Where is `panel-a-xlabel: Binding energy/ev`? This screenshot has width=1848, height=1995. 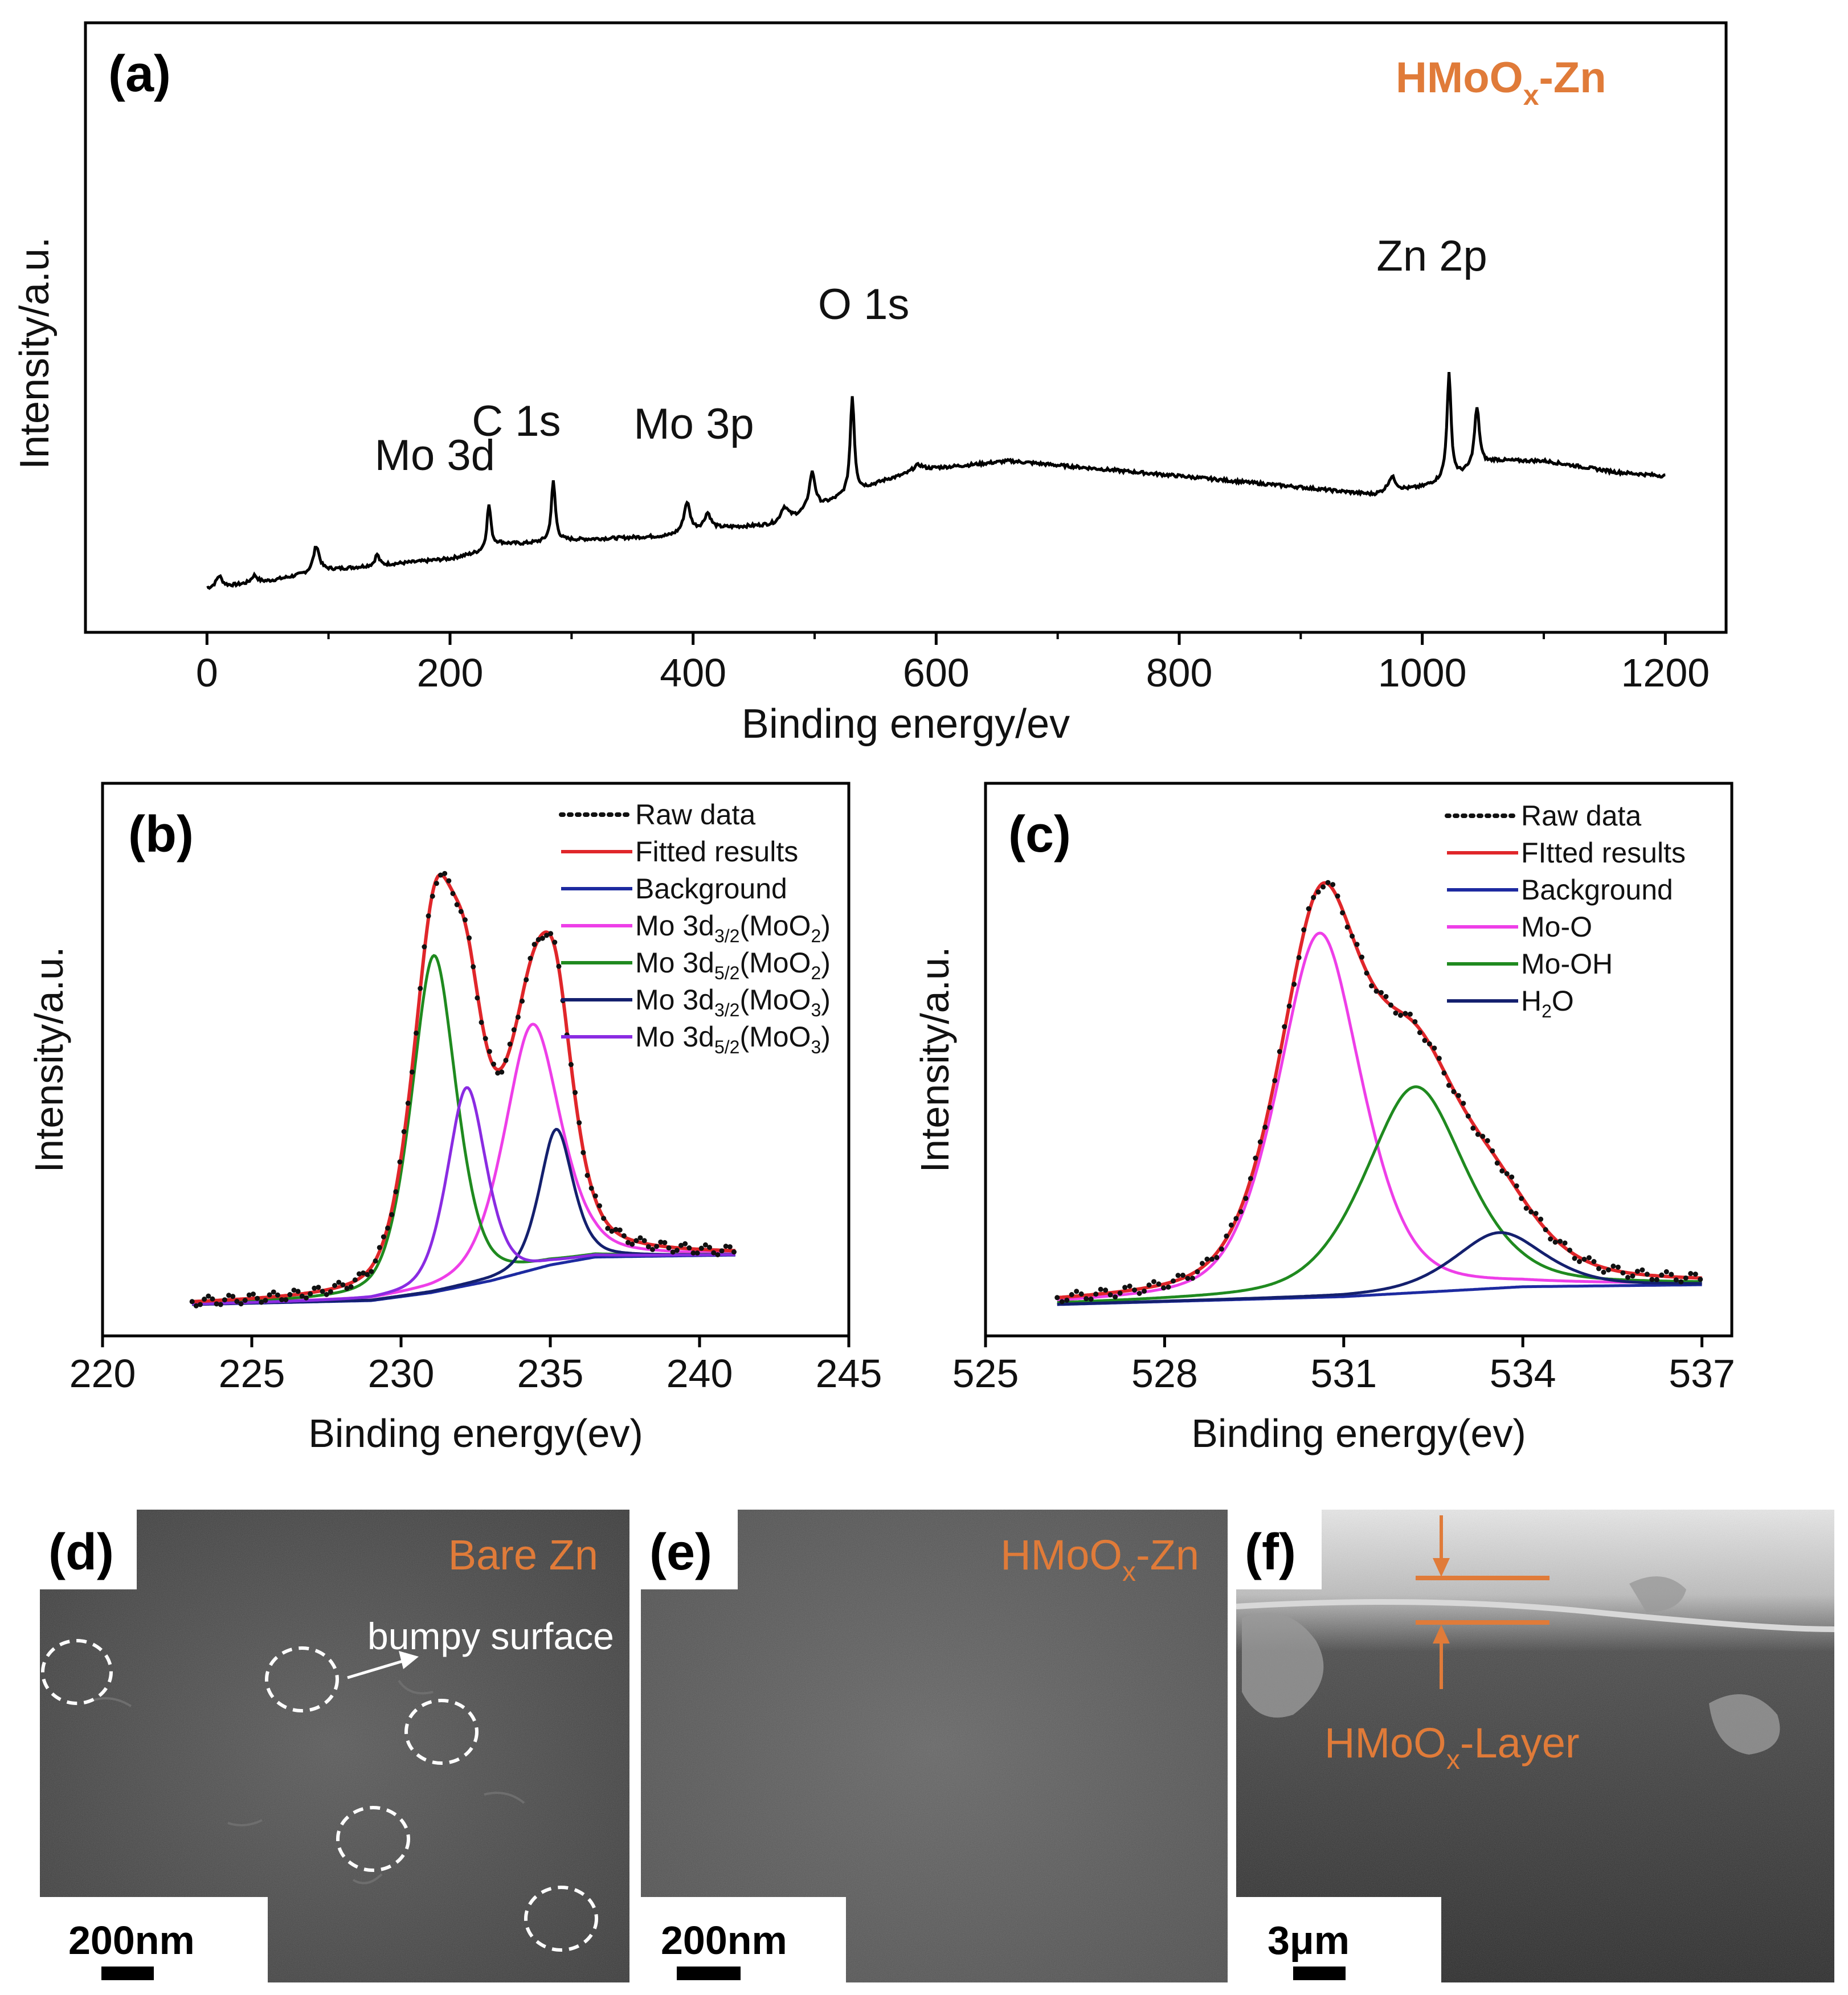
panel-a-xlabel: Binding energy/ev is located at coordinates (906, 724).